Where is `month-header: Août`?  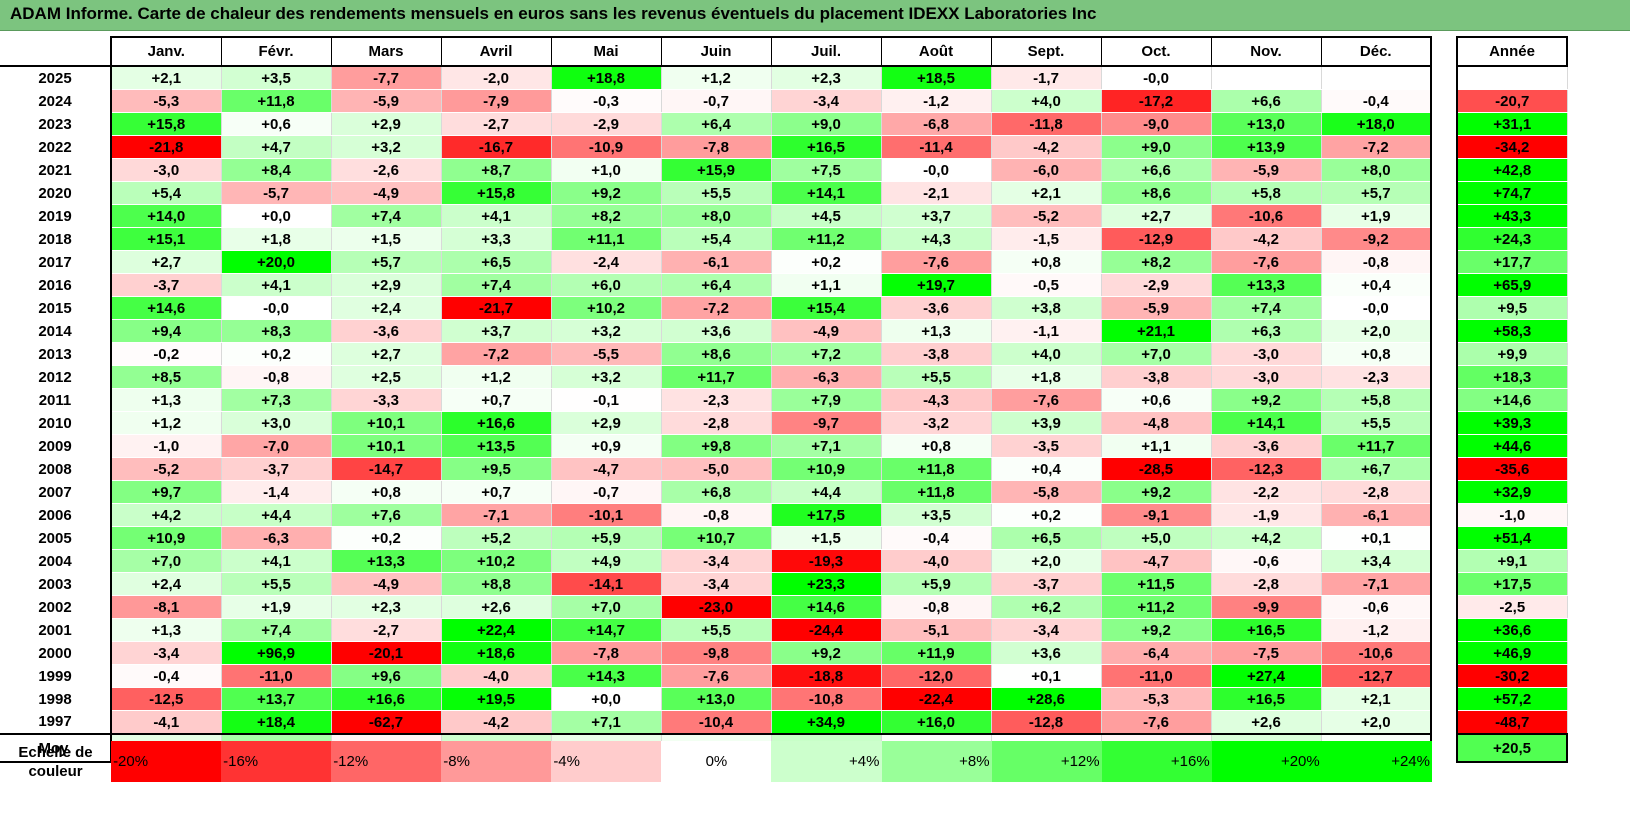 month-header: Août is located at coordinates (936, 51).